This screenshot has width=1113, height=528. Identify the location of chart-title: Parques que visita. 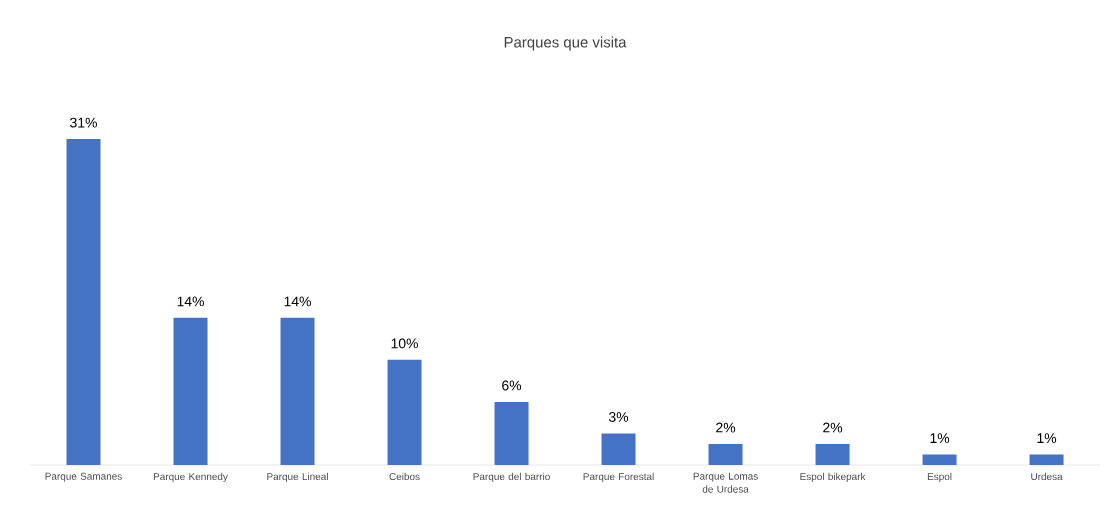
(565, 43).